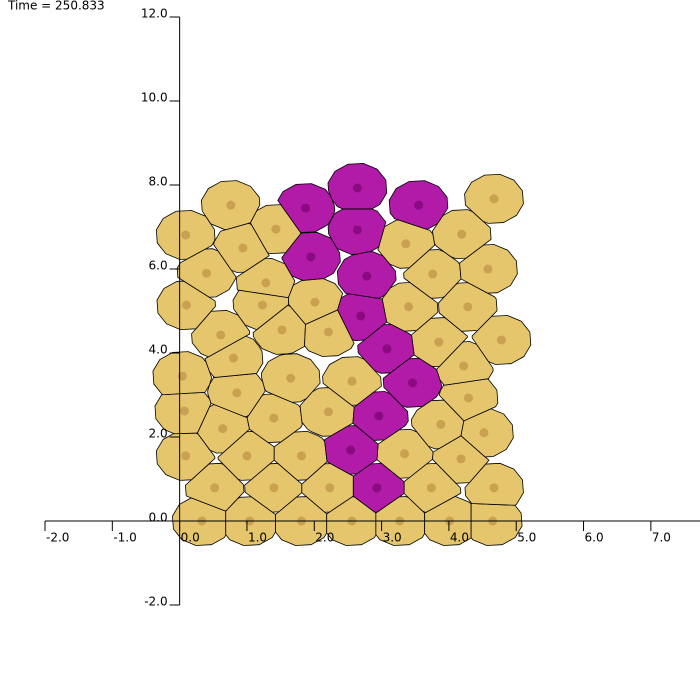 This screenshot has width=700, height=700. Describe the element at coordinates (158, 434) in the screenshot. I see `y-tick-label: 2.0` at that location.